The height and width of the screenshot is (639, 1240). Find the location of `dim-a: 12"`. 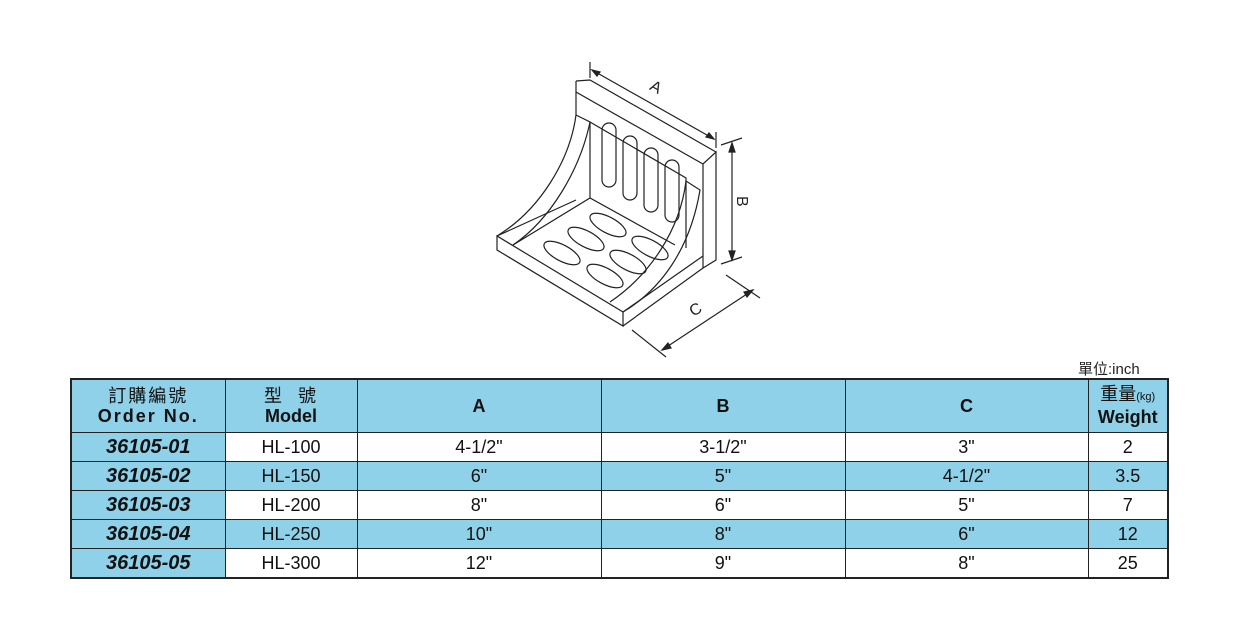

dim-a: 12" is located at coordinates (479, 563).